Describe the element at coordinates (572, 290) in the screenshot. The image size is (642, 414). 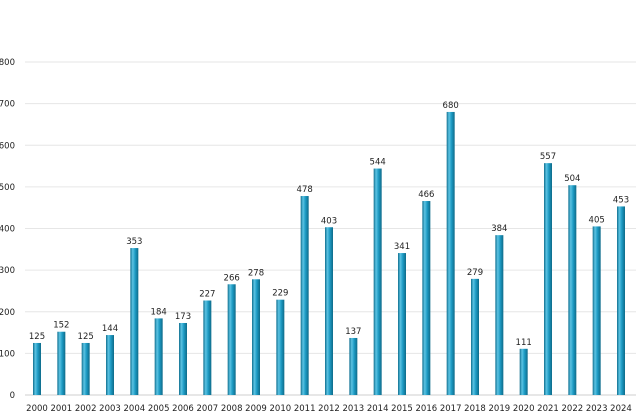
I see `bar-2022` at that location.